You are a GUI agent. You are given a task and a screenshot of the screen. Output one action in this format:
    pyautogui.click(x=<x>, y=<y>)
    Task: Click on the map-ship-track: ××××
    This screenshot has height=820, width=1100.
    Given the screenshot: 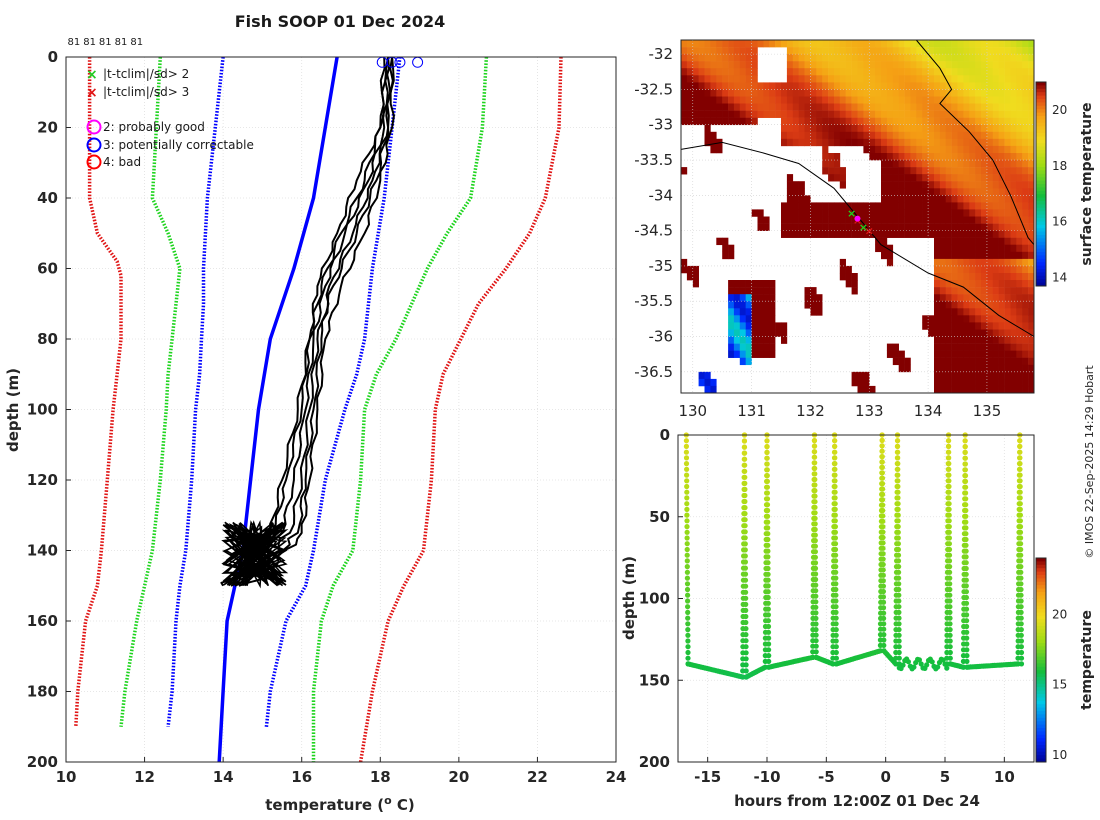 What is the action you would take?
    pyautogui.click(x=860, y=222)
    